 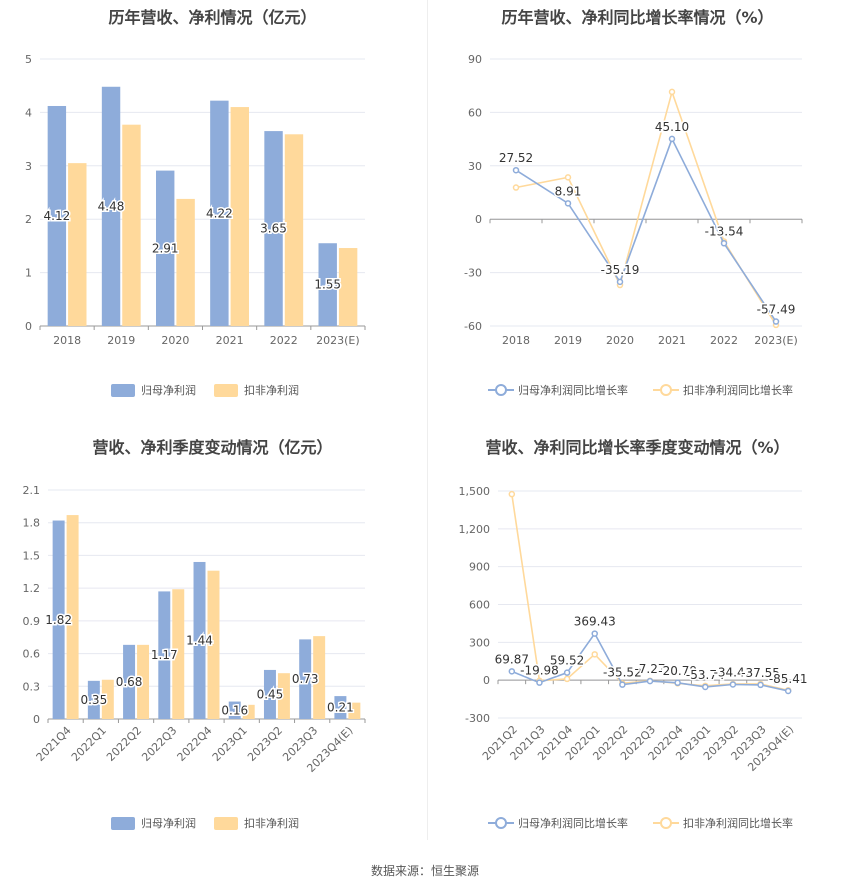 I want to click on legend-label: 扣非净利润同比增长率, so click(x=738, y=823).